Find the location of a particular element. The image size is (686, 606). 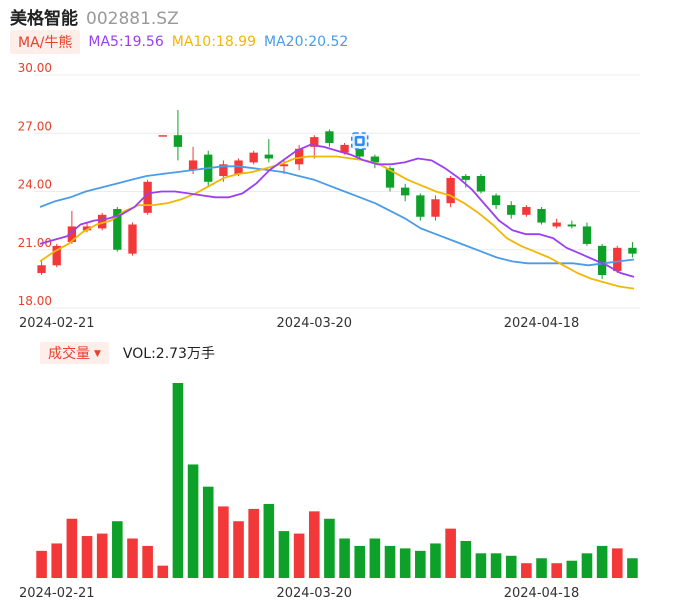

y-tick-label: 27.00 is located at coordinates (35, 126).